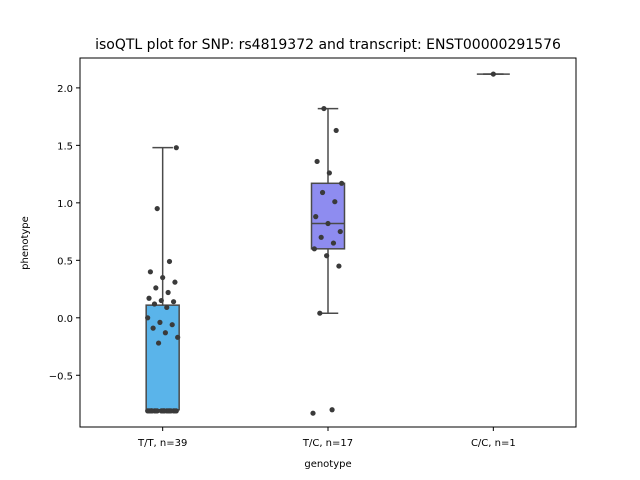 The width and height of the screenshot is (640, 480). Describe the element at coordinates (61, 376) in the screenshot. I see `y-tick-label: −0.5` at that location.